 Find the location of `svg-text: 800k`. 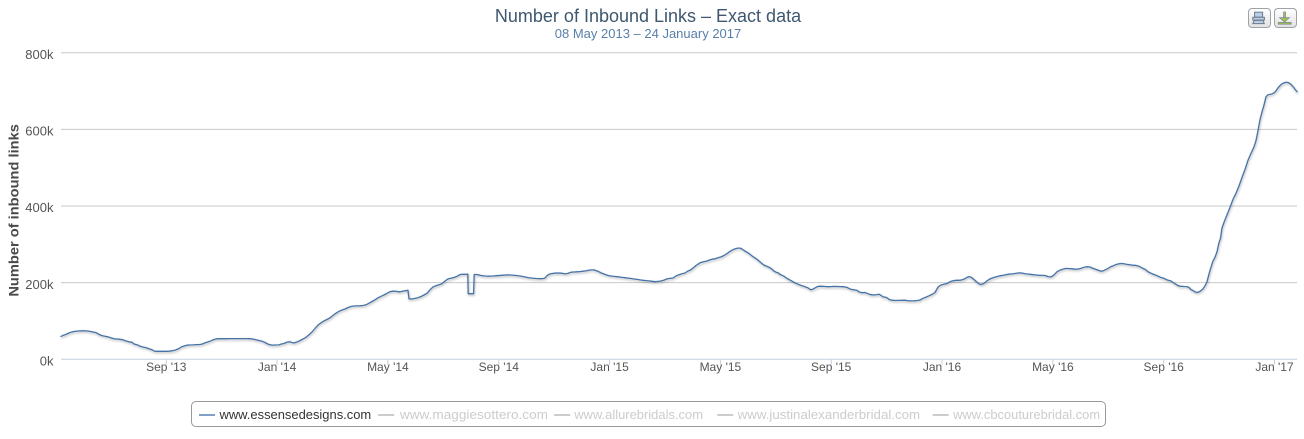

svg-text: 800k is located at coordinates (39, 54).